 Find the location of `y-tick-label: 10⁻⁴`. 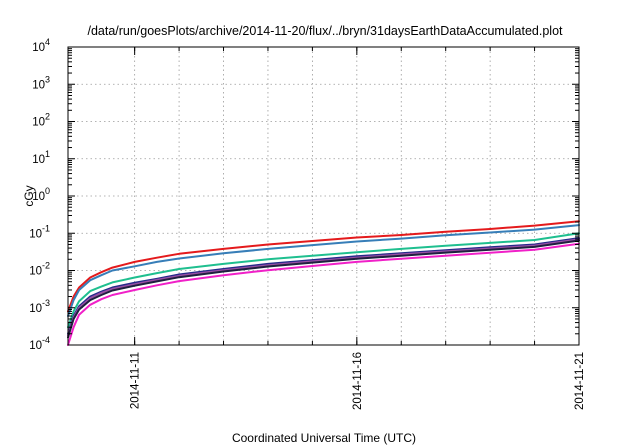

y-tick-label: 10⁻⁴ is located at coordinates (39, 343).